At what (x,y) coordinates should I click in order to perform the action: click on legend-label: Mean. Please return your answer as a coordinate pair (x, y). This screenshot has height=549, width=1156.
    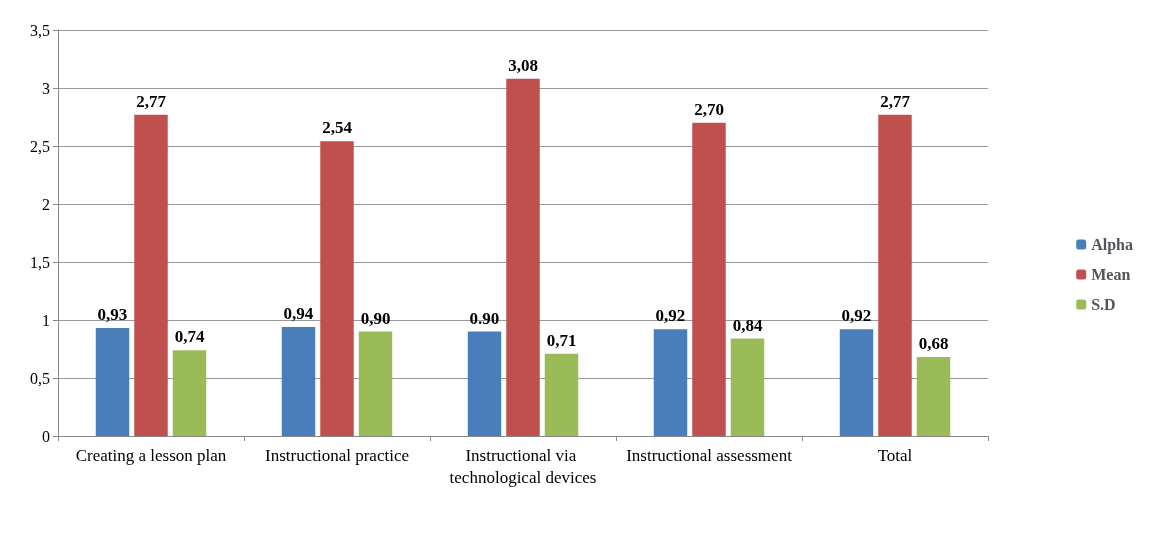
    Looking at the image, I should click on (1111, 274).